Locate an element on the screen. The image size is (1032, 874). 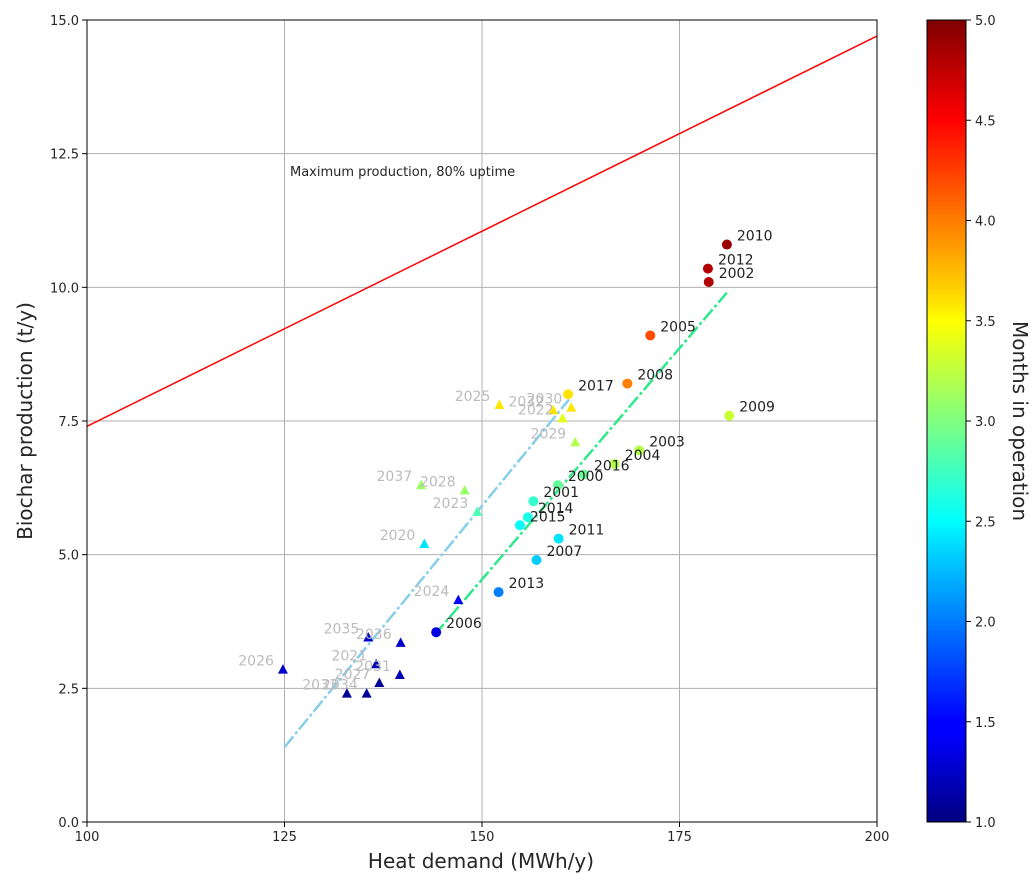
observed-point-label: 2008 is located at coordinates (655, 376).